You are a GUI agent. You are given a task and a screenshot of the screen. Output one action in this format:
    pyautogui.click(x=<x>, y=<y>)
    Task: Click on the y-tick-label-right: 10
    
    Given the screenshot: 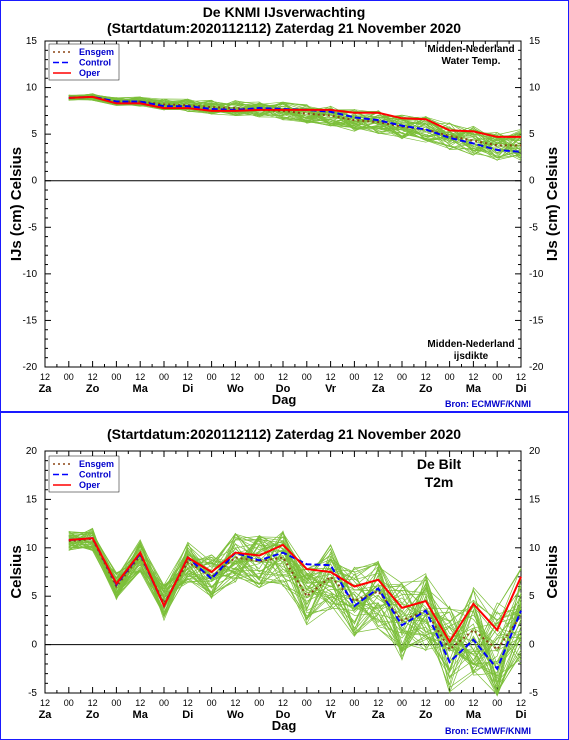 What is the action you would take?
    pyautogui.click(x=535, y=548)
    